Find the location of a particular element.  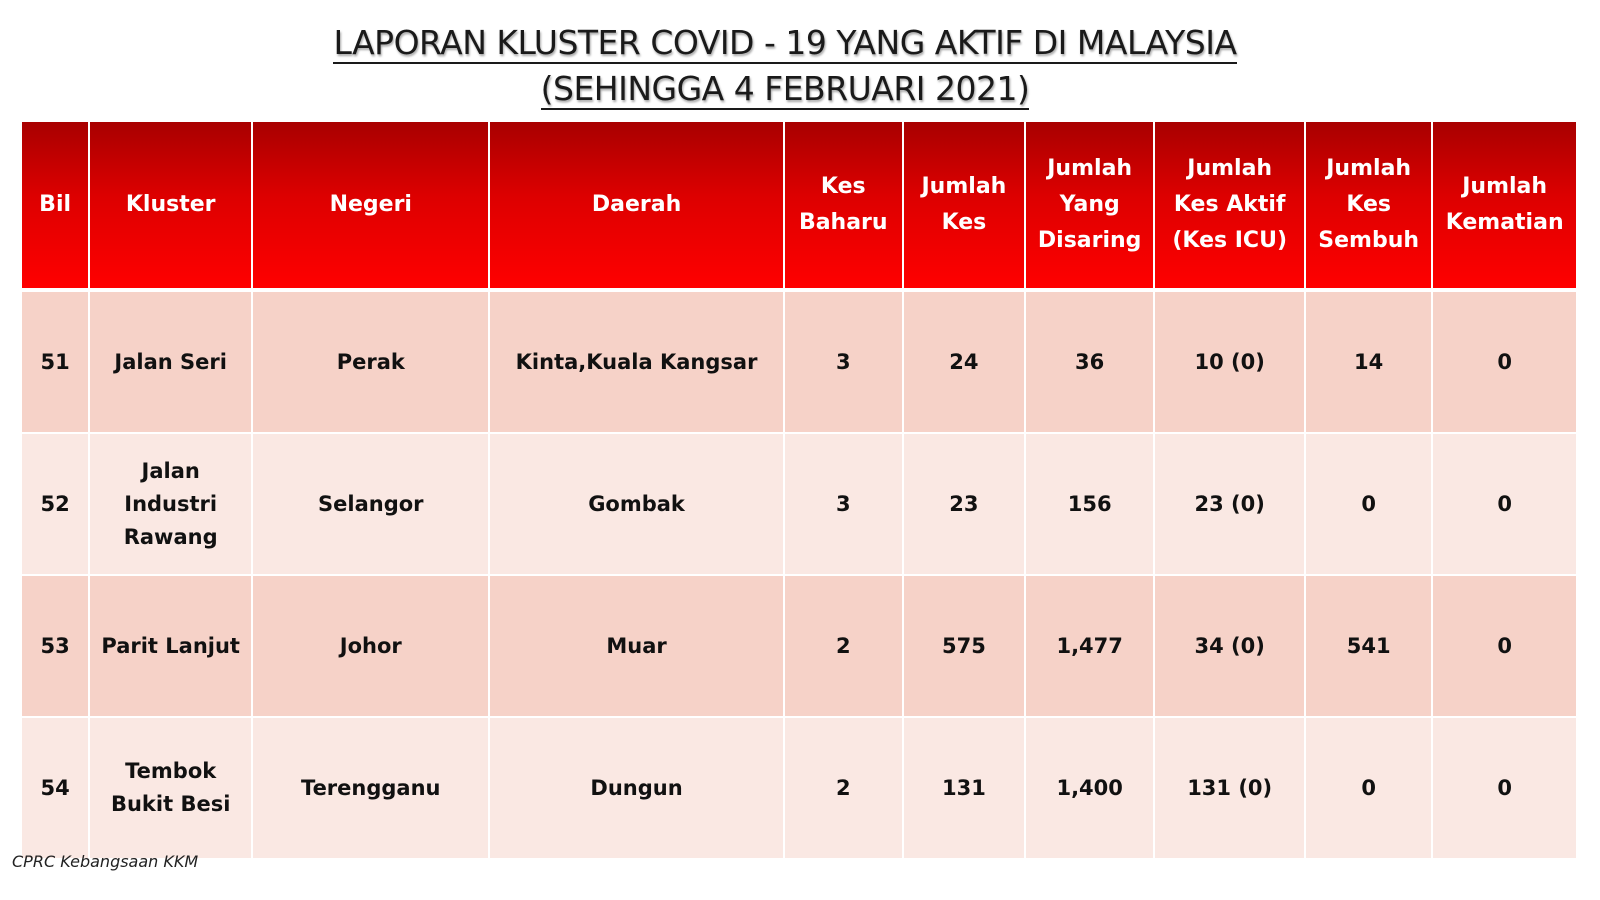

header-kematian: Jumlah Kematian is located at coordinates (1504, 206).